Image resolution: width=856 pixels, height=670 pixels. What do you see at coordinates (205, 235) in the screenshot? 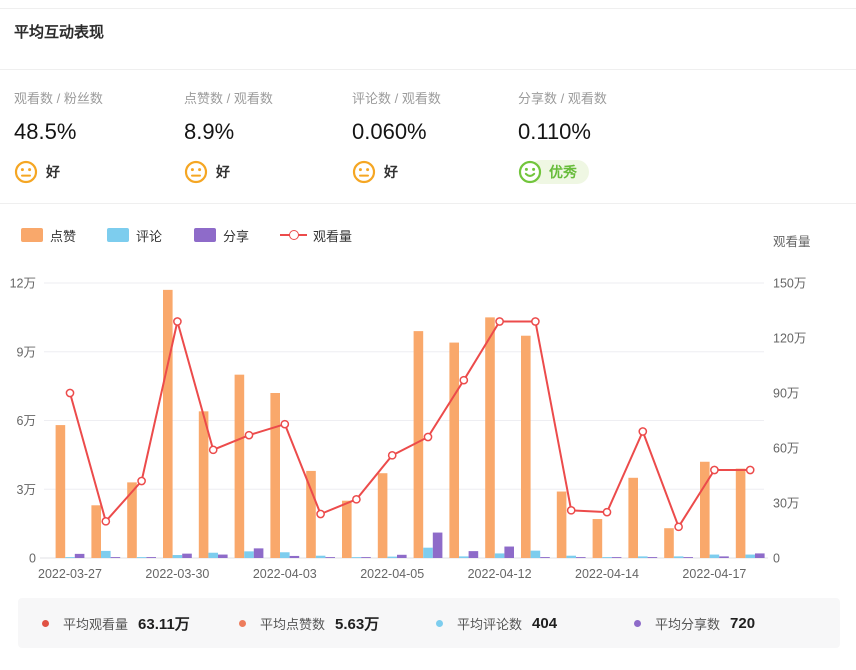
I see `shares-swatch-icon` at bounding box center [205, 235].